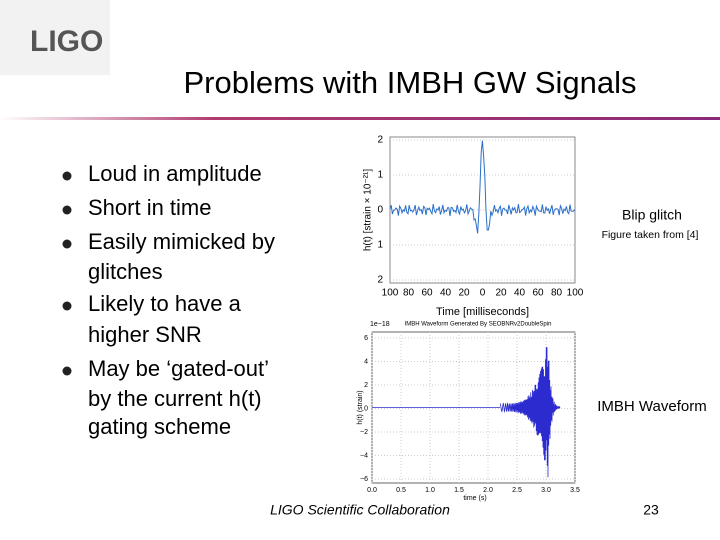 Image resolution: width=720 pixels, height=540 pixels. Describe the element at coordinates (181, 256) in the screenshot. I see `bullet-text: Easily mimicked by glitches` at that location.